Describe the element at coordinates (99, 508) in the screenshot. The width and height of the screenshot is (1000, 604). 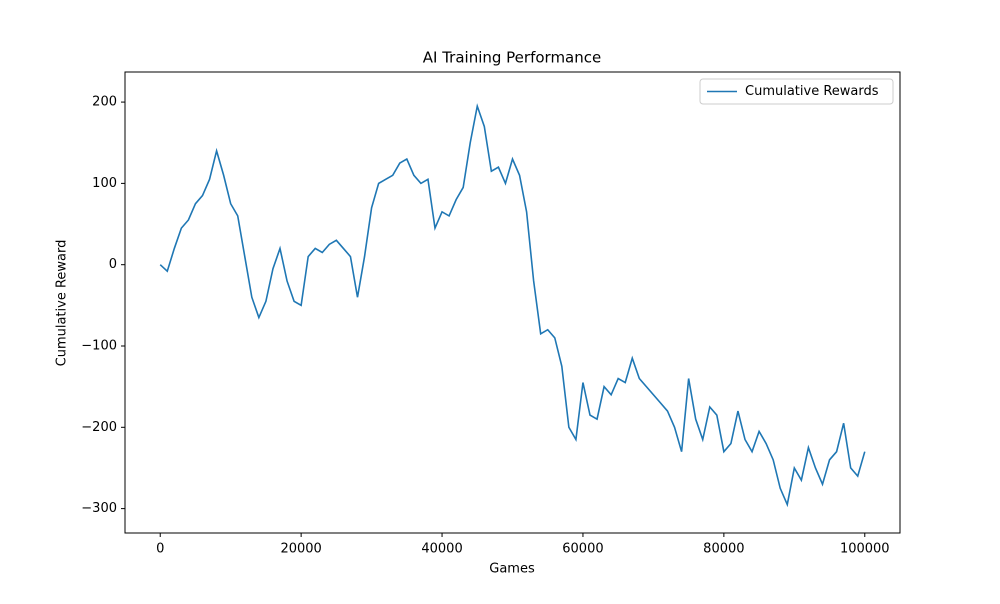
I see `y-tick-label: −300` at that location.